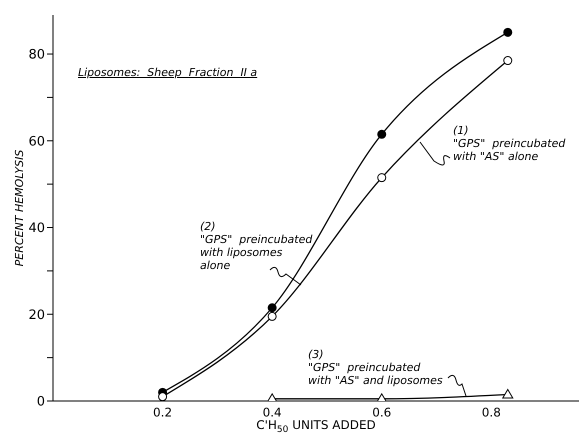 The image size is (579, 435). What do you see at coordinates (36, 55) in the screenshot?
I see `y-tick-label: 80` at bounding box center [36, 55].